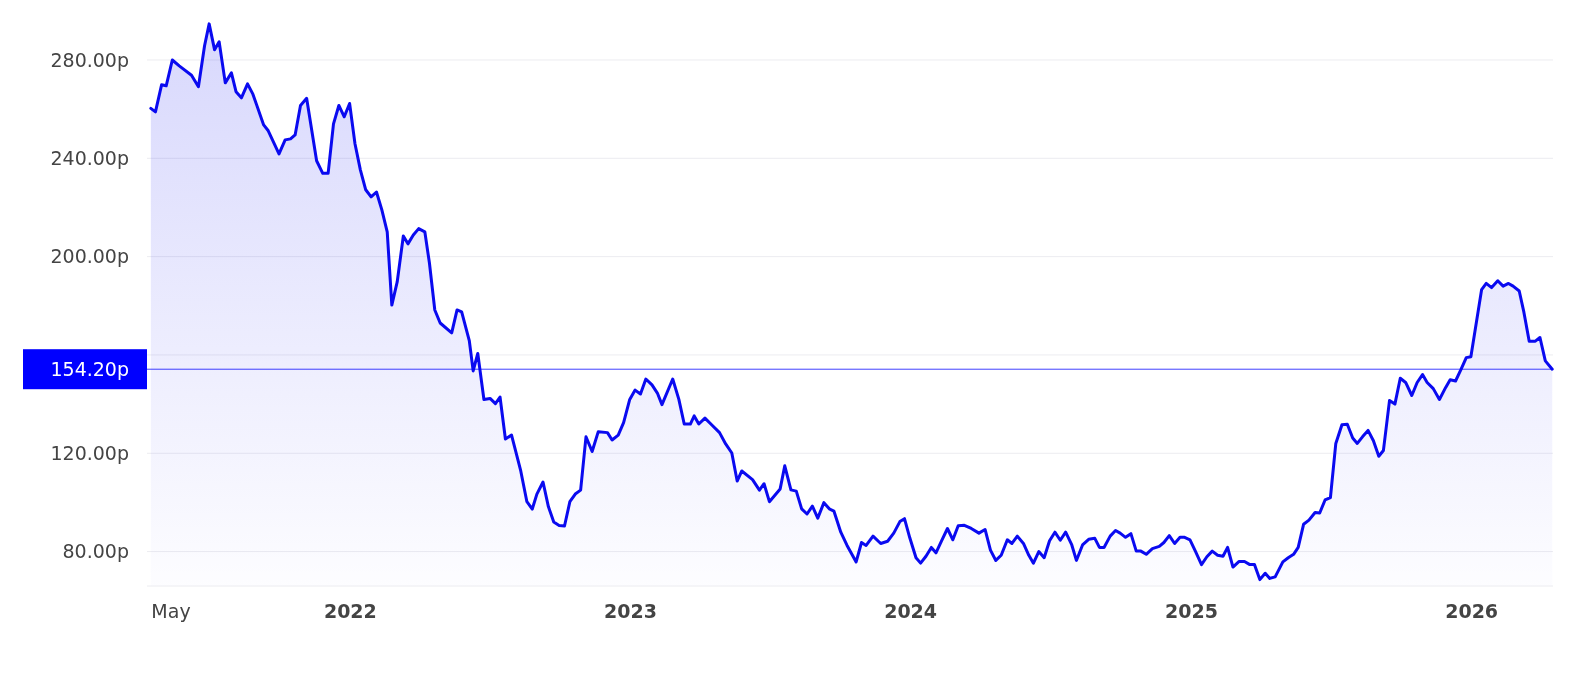 The width and height of the screenshot is (1588, 692). I want to click on x-tick-label: May, so click(171, 611).